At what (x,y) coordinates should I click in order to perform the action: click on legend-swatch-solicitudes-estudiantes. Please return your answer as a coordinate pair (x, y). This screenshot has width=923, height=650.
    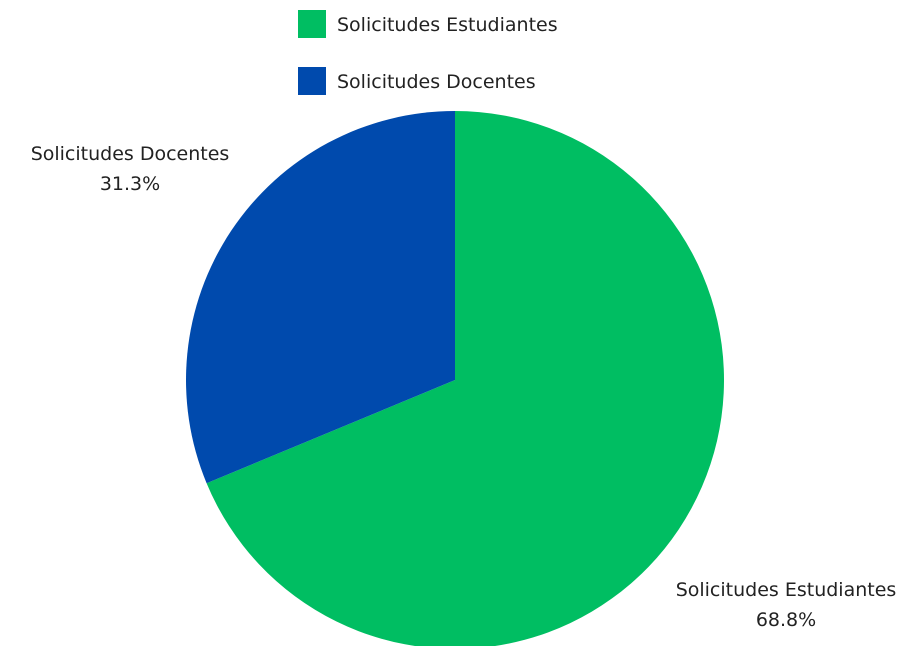
    Looking at the image, I should click on (312, 24).